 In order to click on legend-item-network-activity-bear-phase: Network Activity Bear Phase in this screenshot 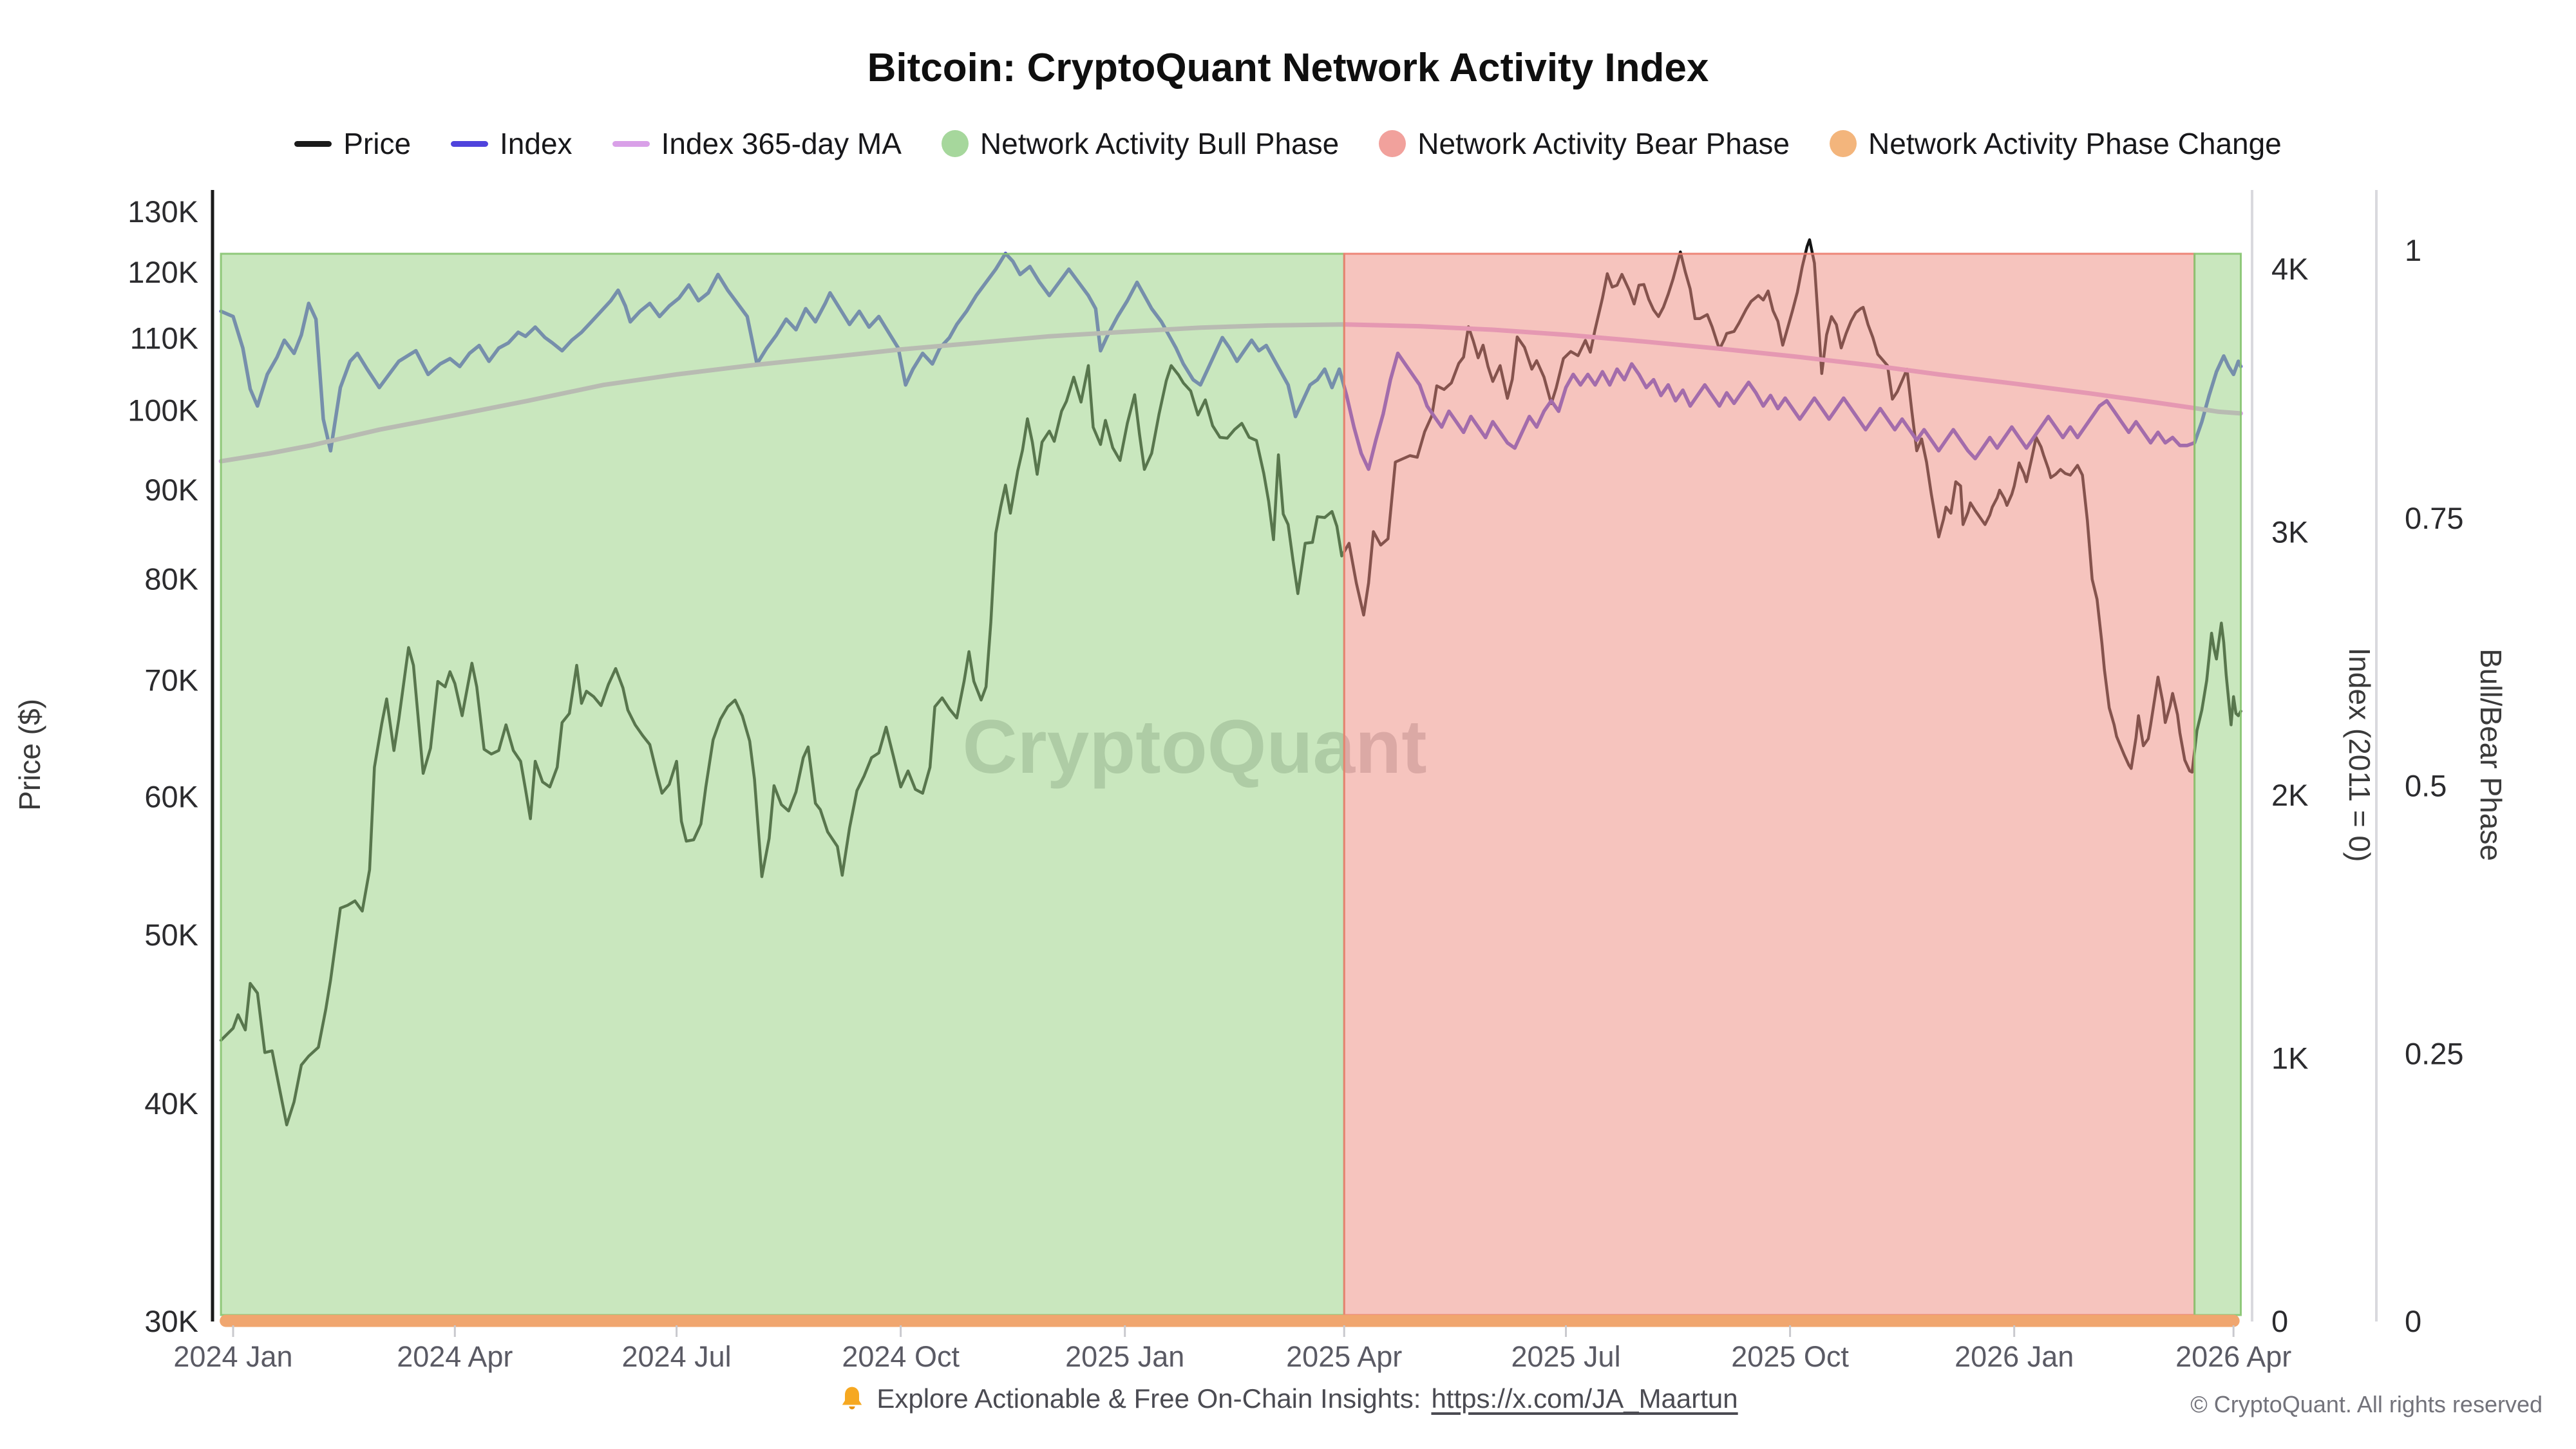, I will do `click(1585, 143)`.